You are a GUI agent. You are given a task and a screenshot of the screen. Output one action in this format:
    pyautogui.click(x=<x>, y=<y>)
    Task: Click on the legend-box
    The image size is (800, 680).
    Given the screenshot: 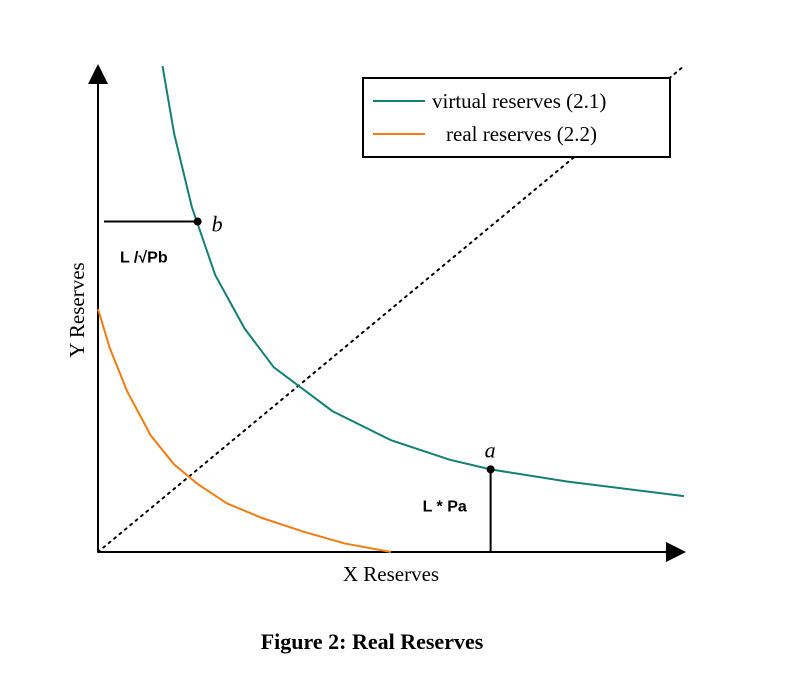 What is the action you would take?
    pyautogui.click(x=516, y=117)
    